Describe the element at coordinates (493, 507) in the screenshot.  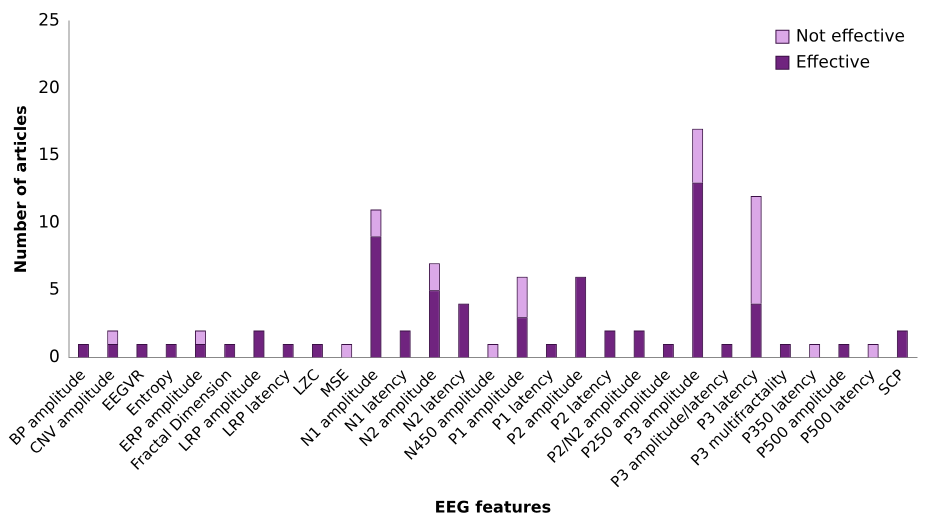
I see `x-axis-title: EEG features` at that location.